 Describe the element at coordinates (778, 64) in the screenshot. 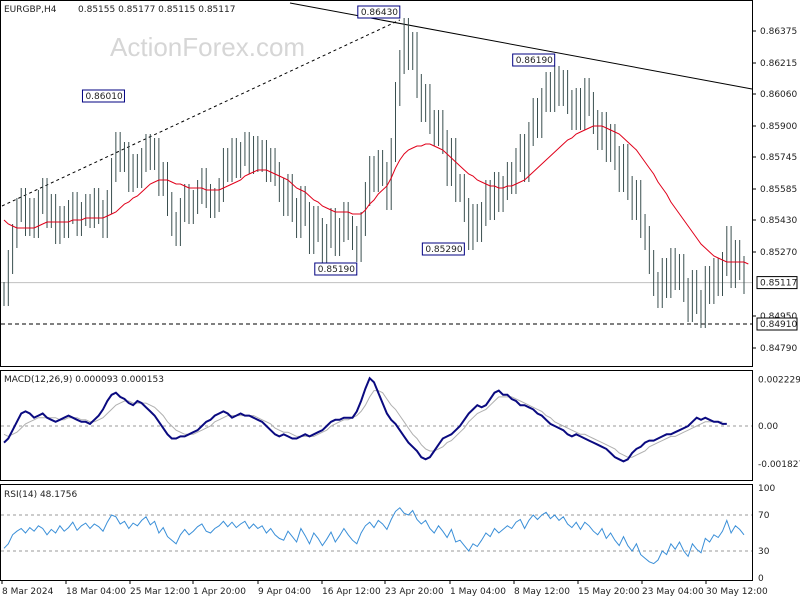

I see `price-y-tick-label: 0.86215` at that location.